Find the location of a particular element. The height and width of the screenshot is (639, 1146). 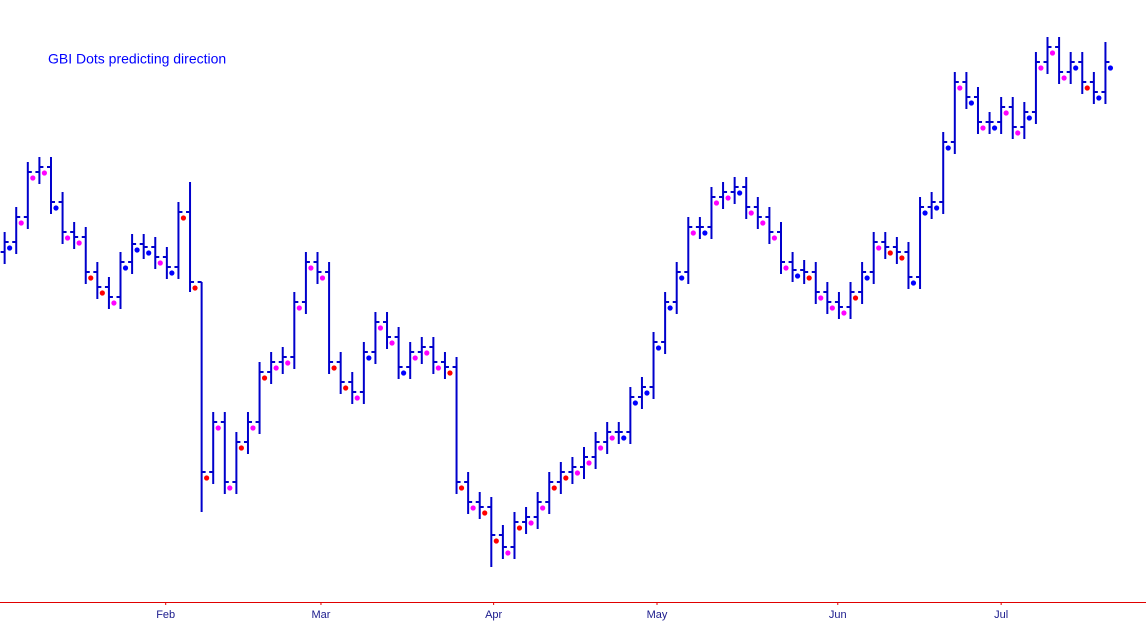

chart-title: GBI Dots predicting direction is located at coordinates (137, 59).